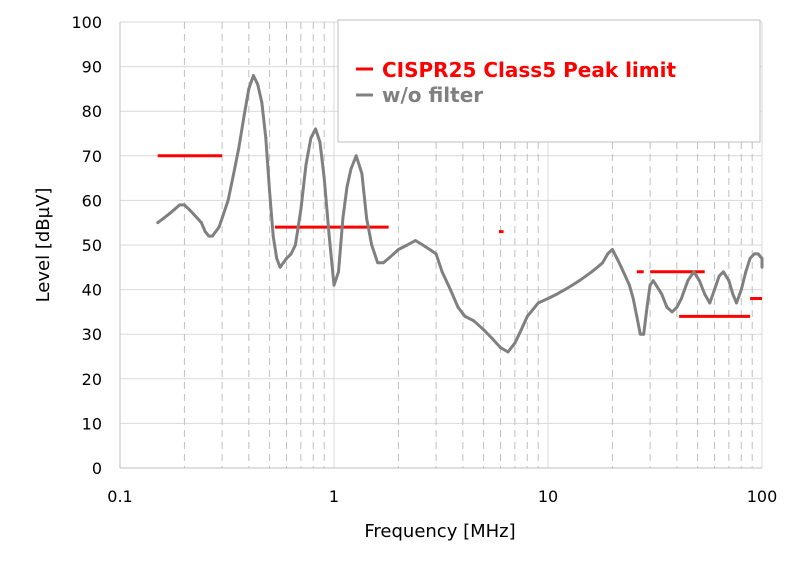 This screenshot has width=801, height=572. Describe the element at coordinates (92, 334) in the screenshot. I see `y-tick-label: 30` at that location.